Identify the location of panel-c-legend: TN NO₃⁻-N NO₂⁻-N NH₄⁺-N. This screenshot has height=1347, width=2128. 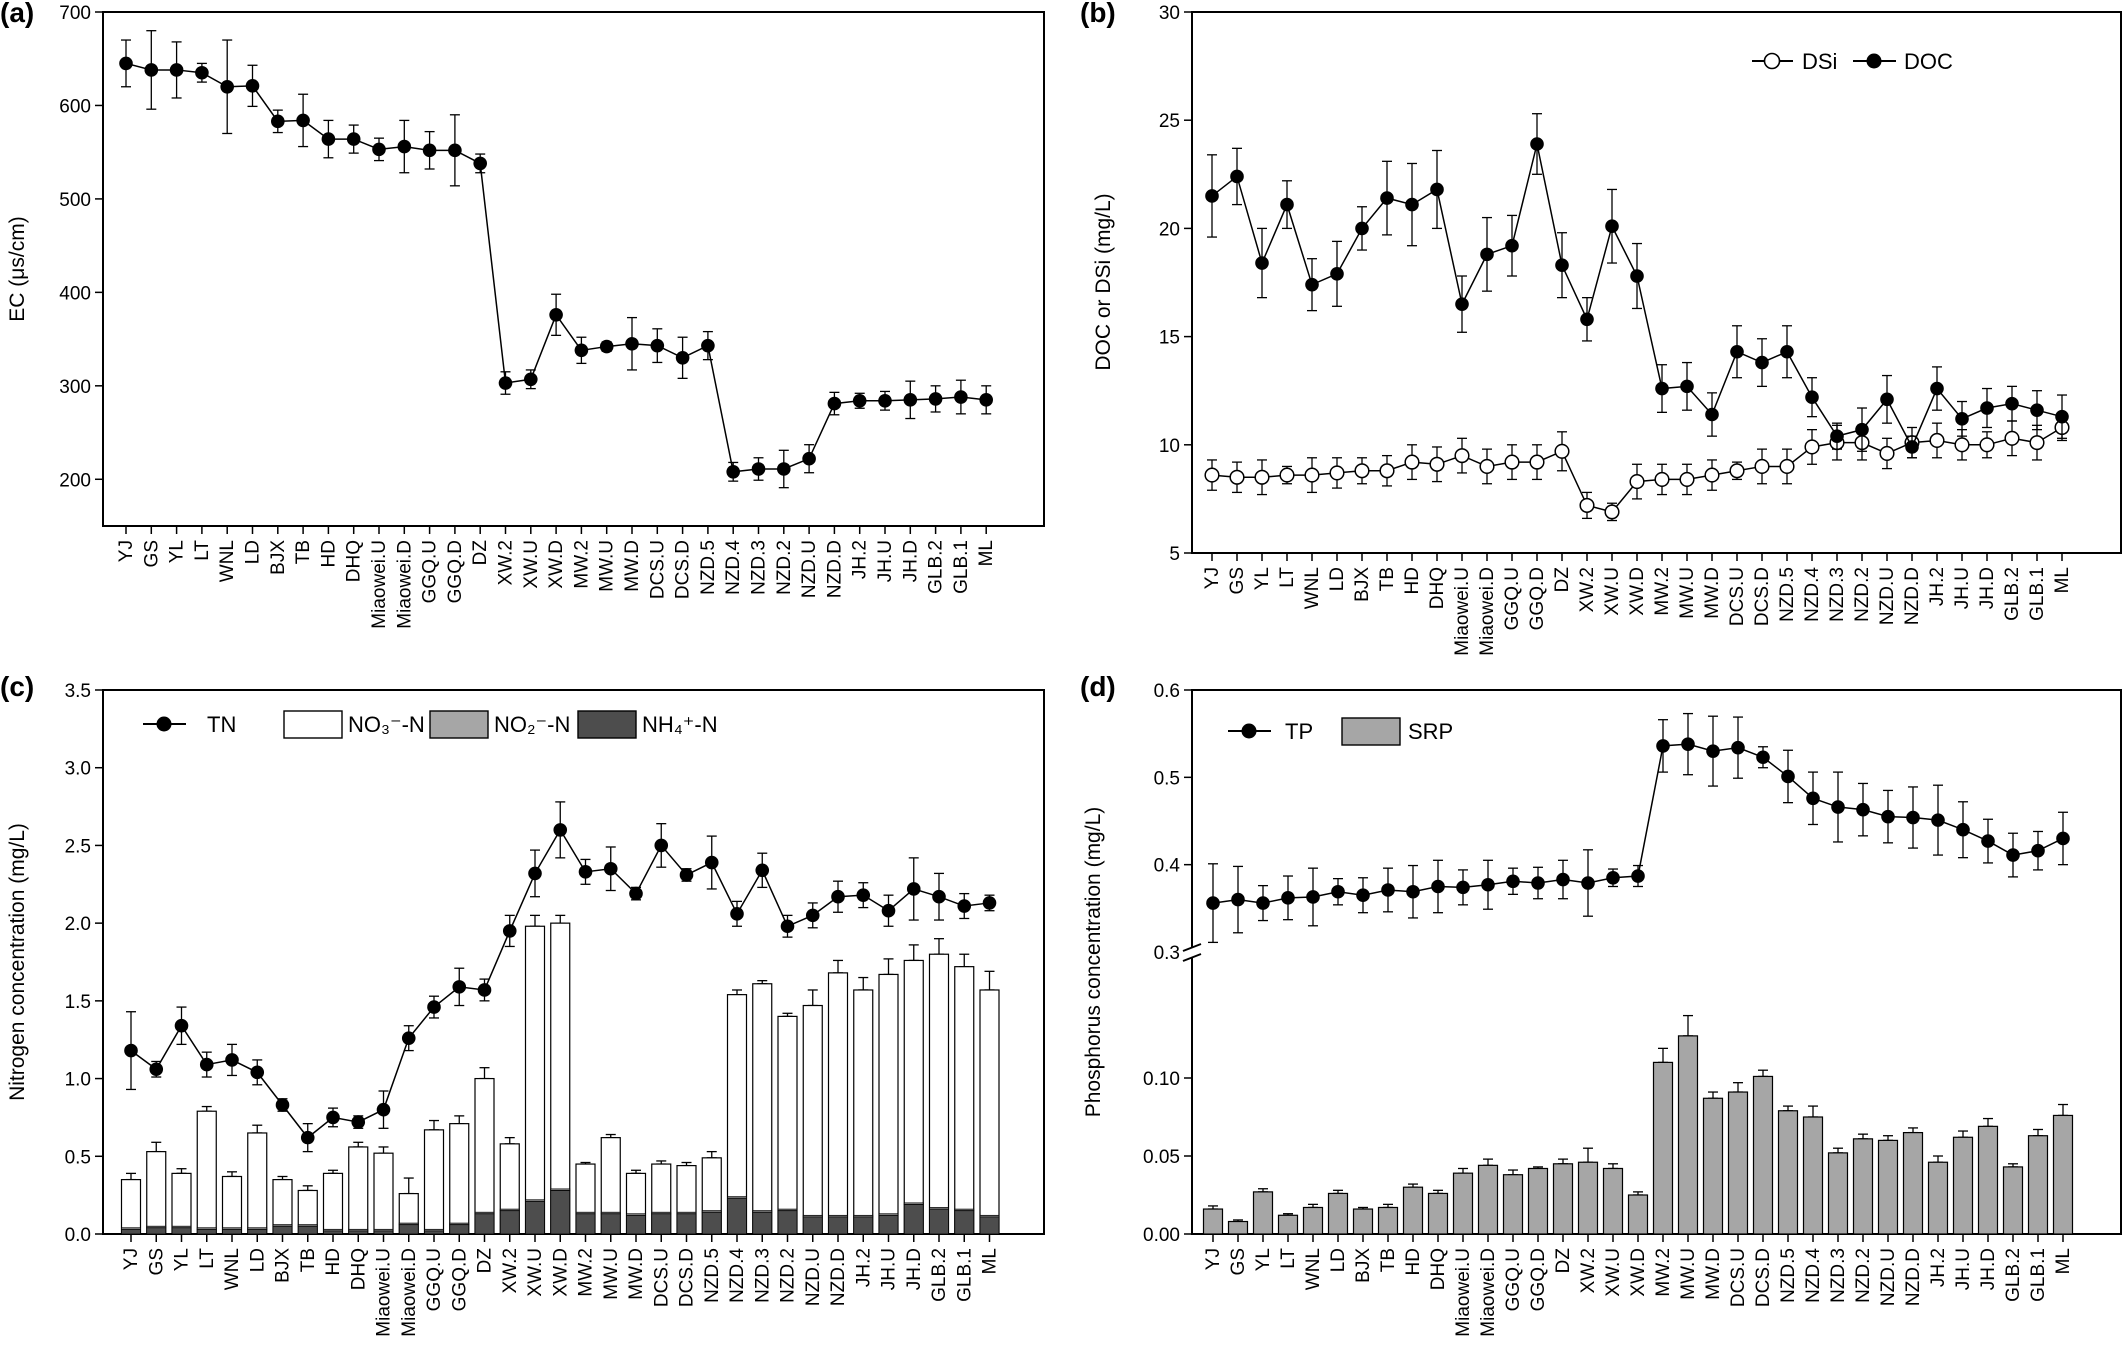
(430, 724).